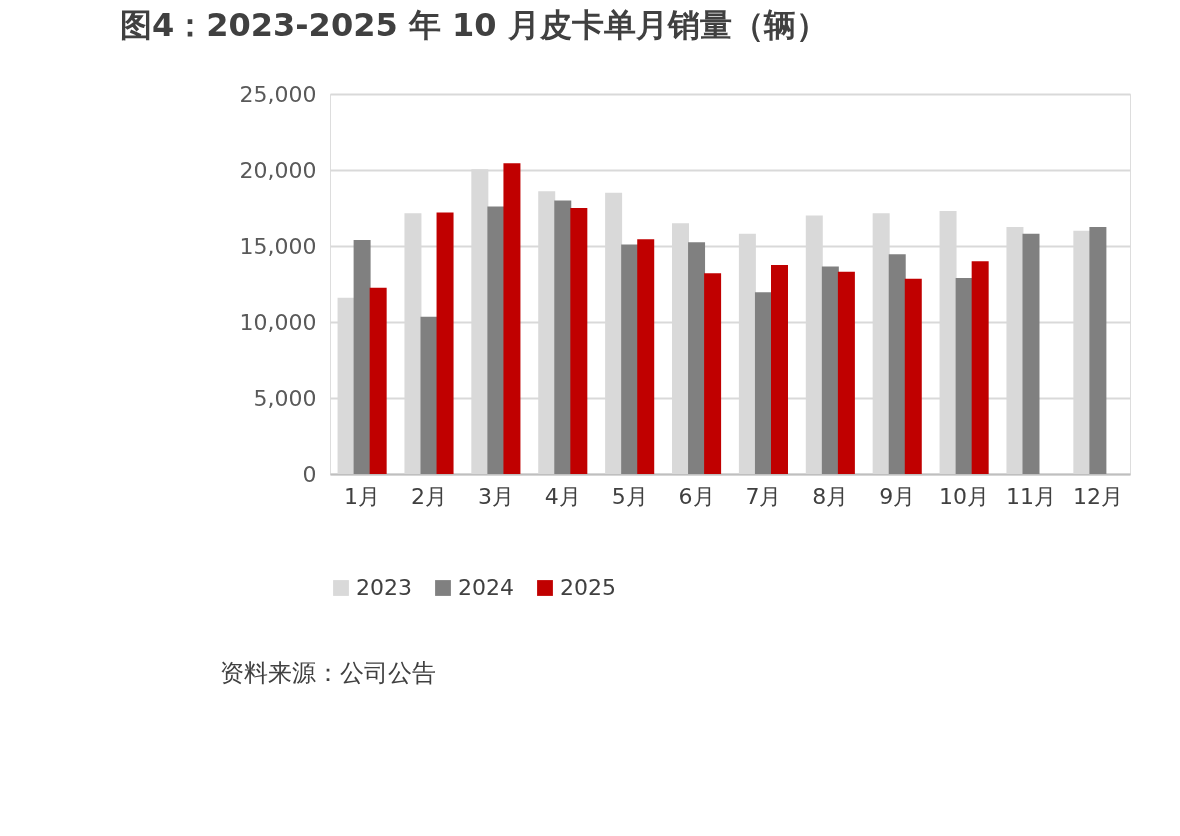 This screenshot has height=836, width=1180. Describe the element at coordinates (897, 496) in the screenshot. I see `x-tick-label: 9月` at that location.